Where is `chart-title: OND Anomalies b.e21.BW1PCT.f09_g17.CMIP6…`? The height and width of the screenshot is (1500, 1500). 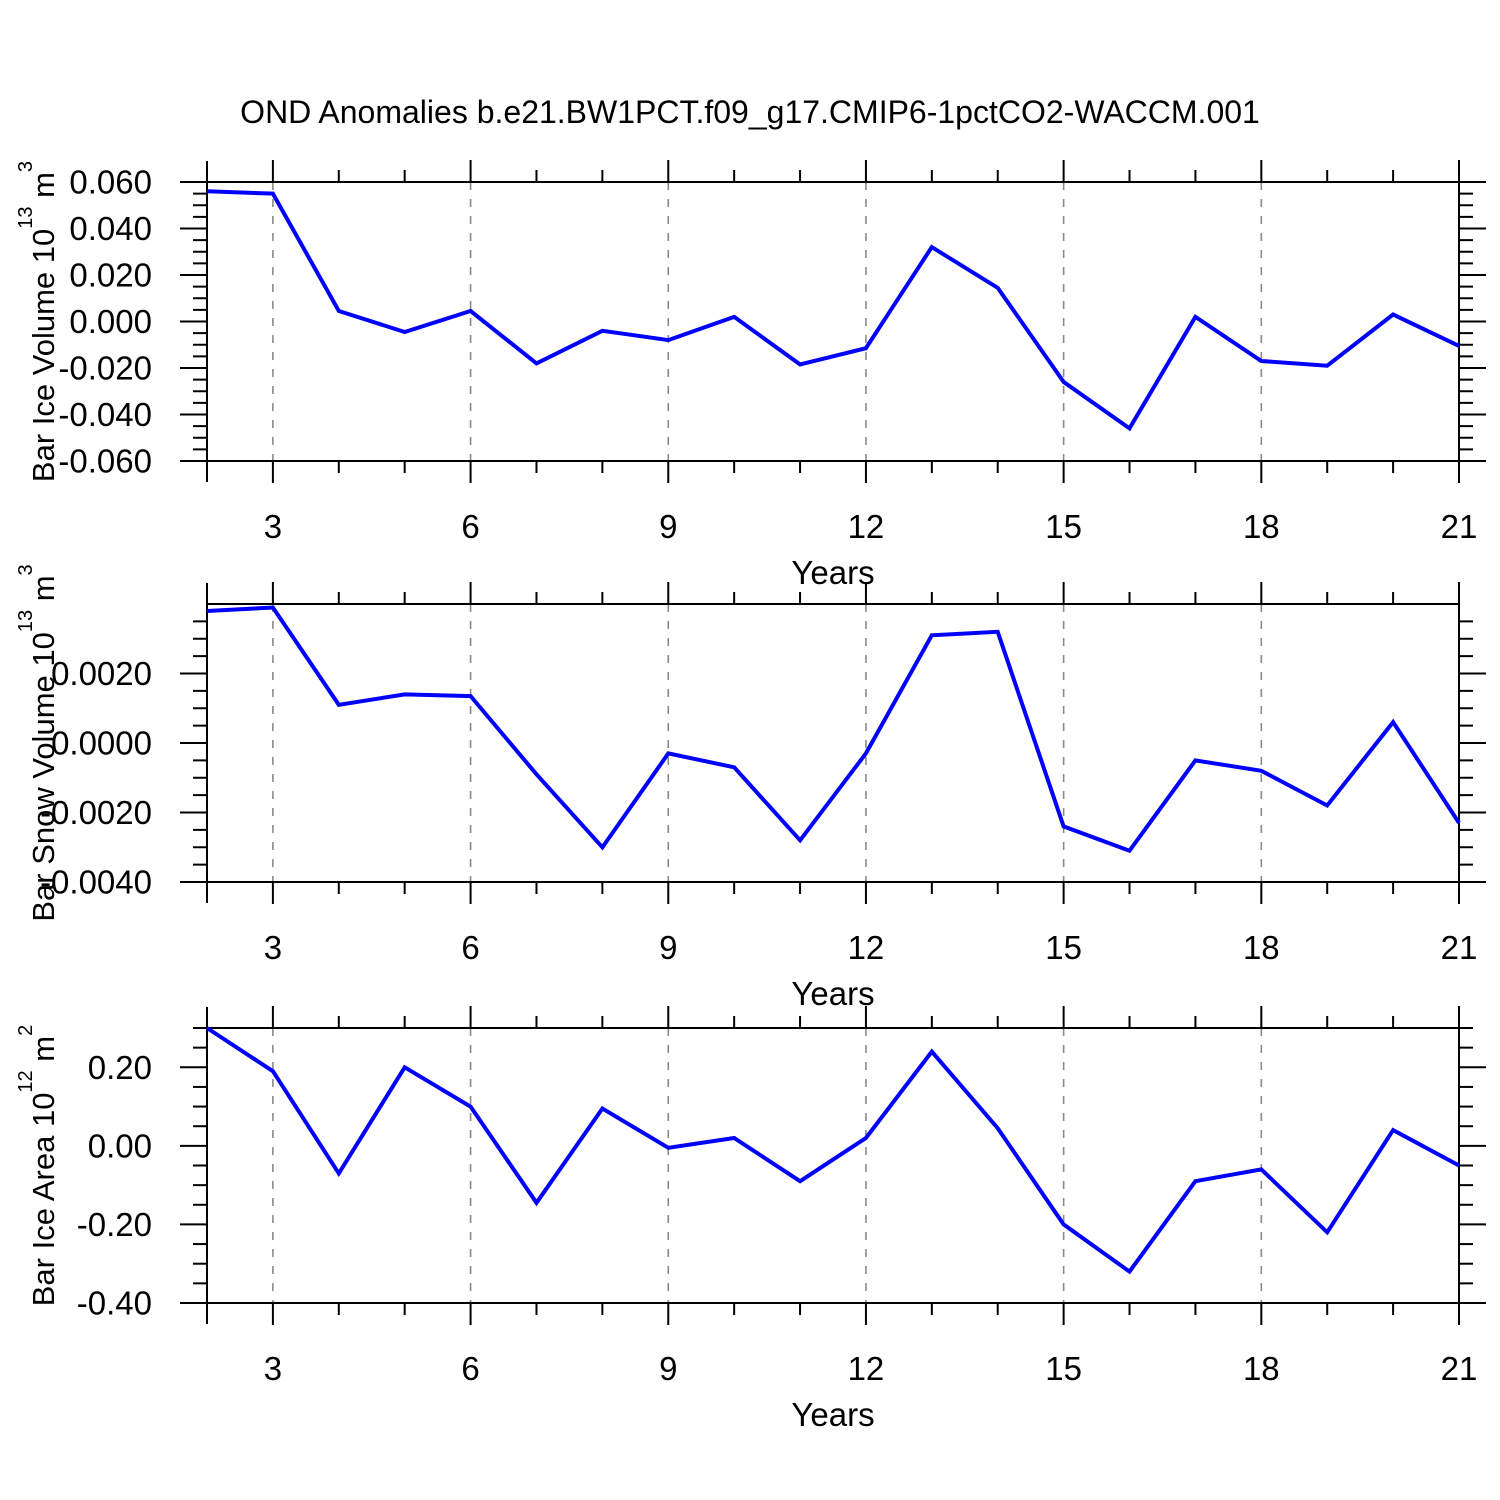
chart-title: OND Anomalies b.e21.BW1PCT.f09_g17.CMIP6… is located at coordinates (750, 112).